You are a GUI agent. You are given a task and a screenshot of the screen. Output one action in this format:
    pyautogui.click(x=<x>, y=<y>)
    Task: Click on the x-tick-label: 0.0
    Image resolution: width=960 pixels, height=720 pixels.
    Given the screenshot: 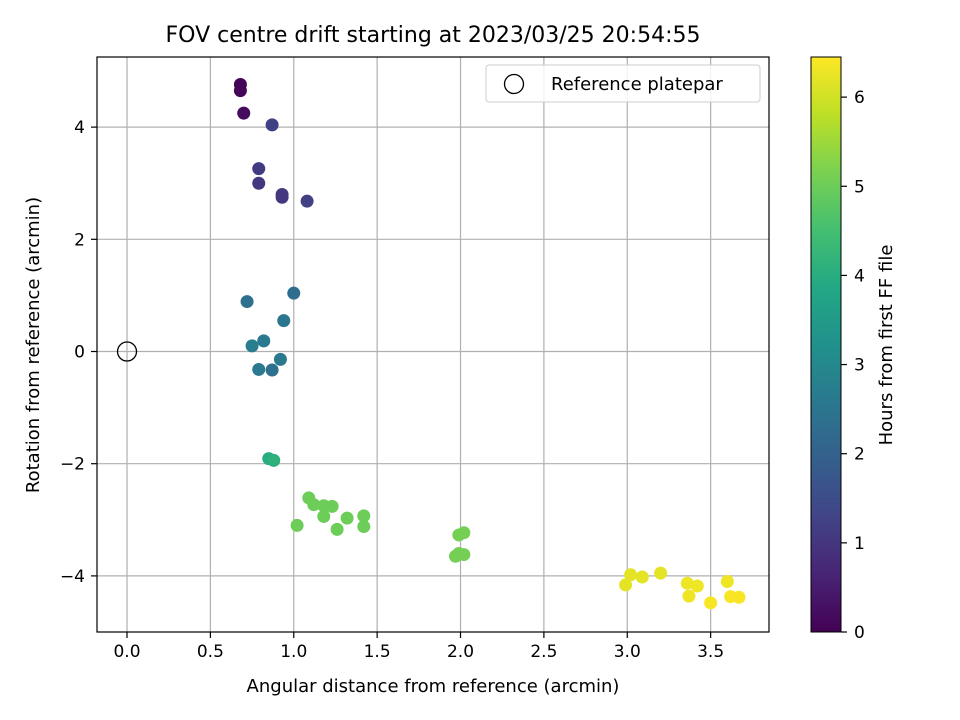 What is the action you would take?
    pyautogui.click(x=126, y=652)
    